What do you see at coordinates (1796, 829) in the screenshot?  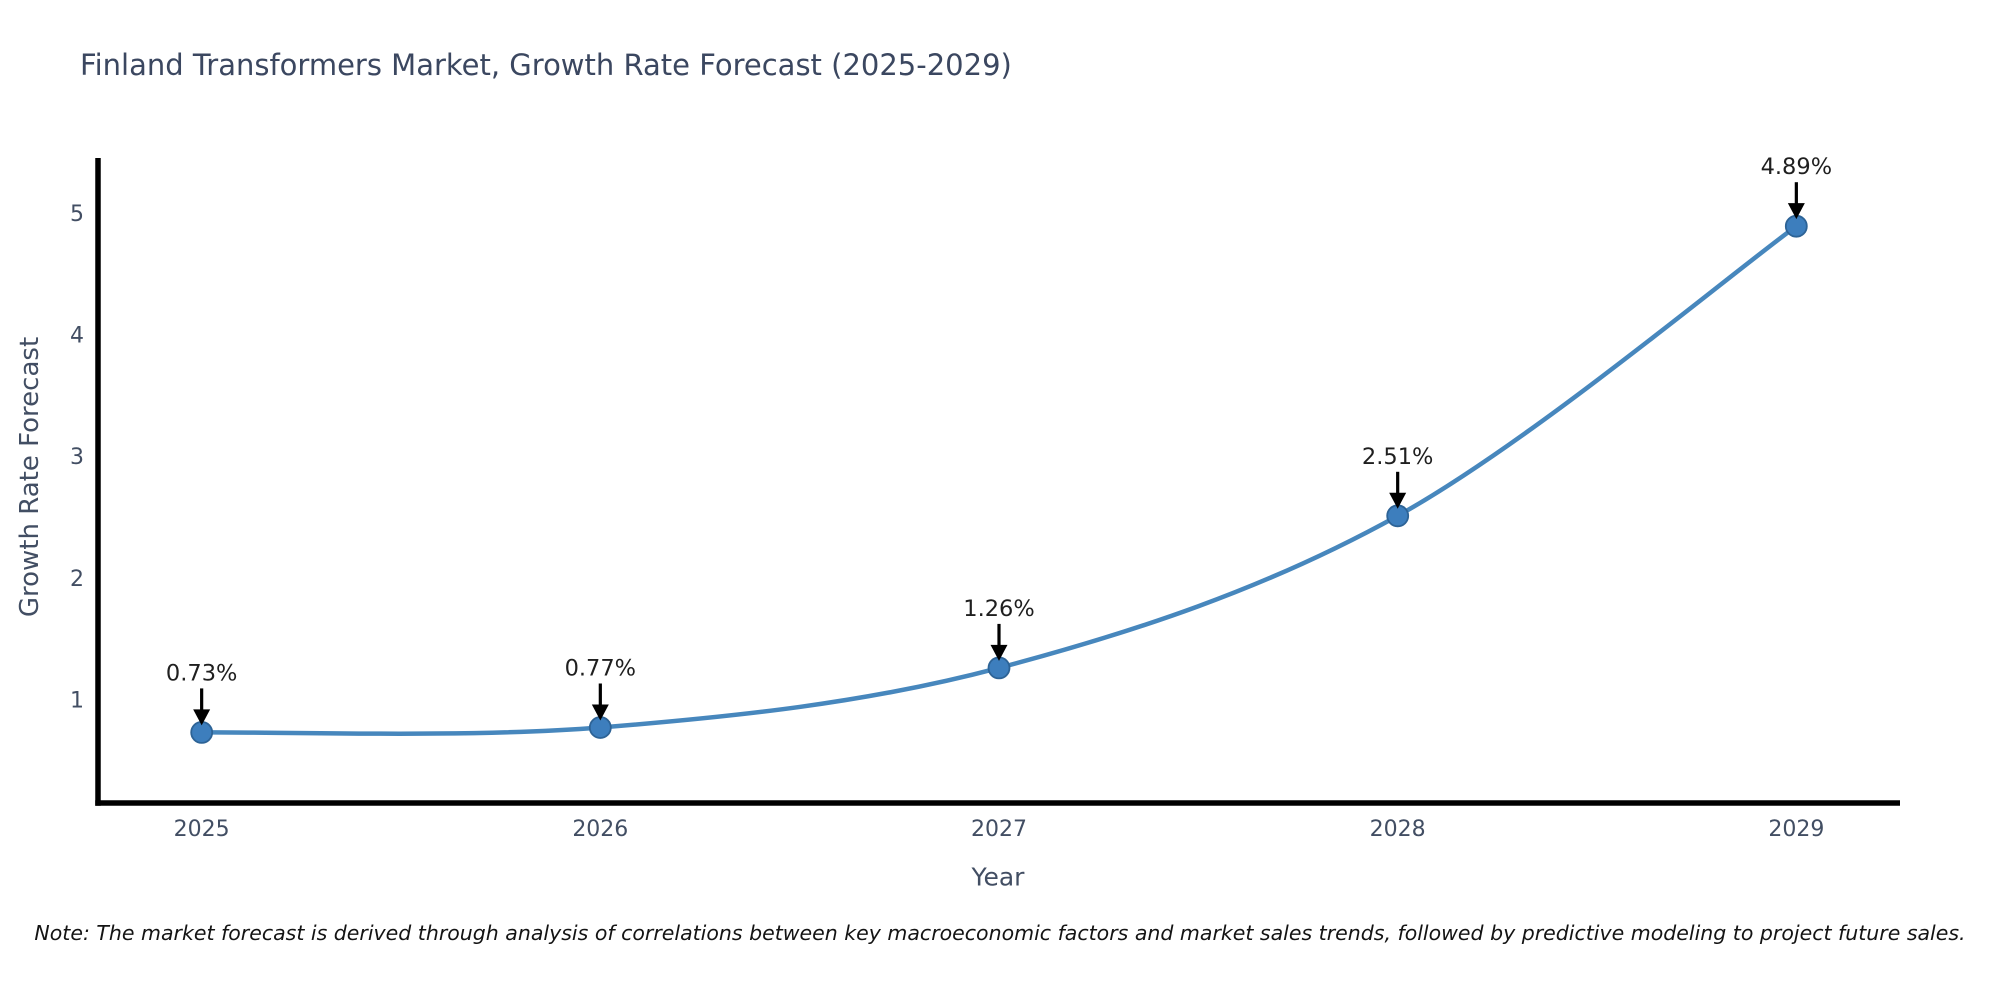 I see `x-tick-label: 2029` at bounding box center [1796, 829].